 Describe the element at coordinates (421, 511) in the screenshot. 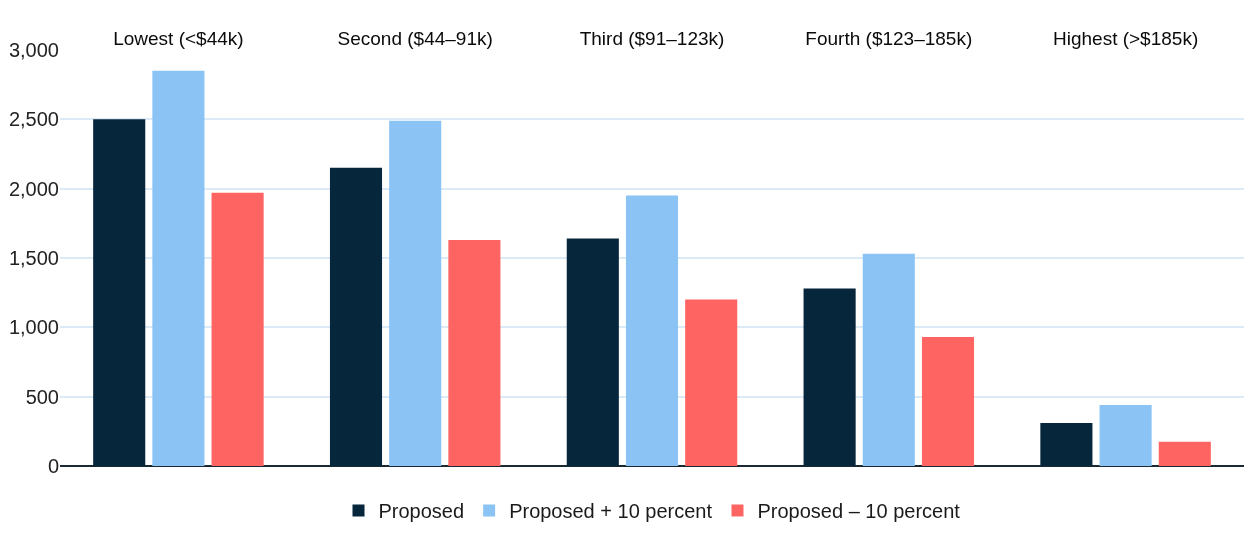

I see `legend-label: Proposed` at that location.